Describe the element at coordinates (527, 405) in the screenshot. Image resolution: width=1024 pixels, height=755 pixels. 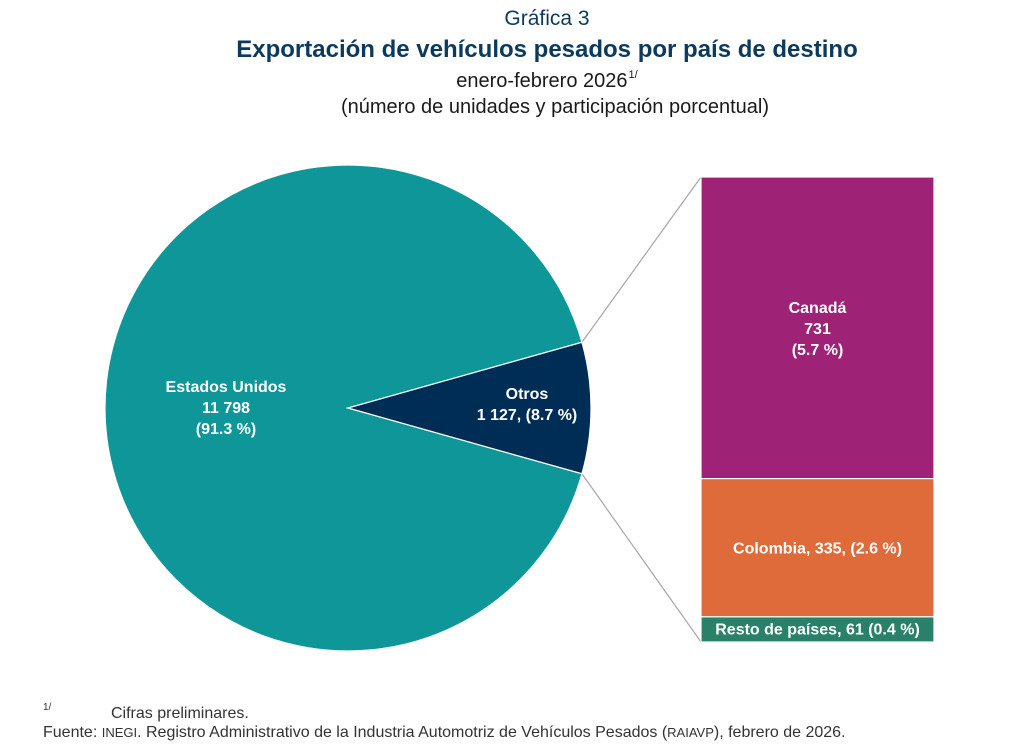
I see `pie-label-otros: Otros 1 127, (8.7 %)` at that location.